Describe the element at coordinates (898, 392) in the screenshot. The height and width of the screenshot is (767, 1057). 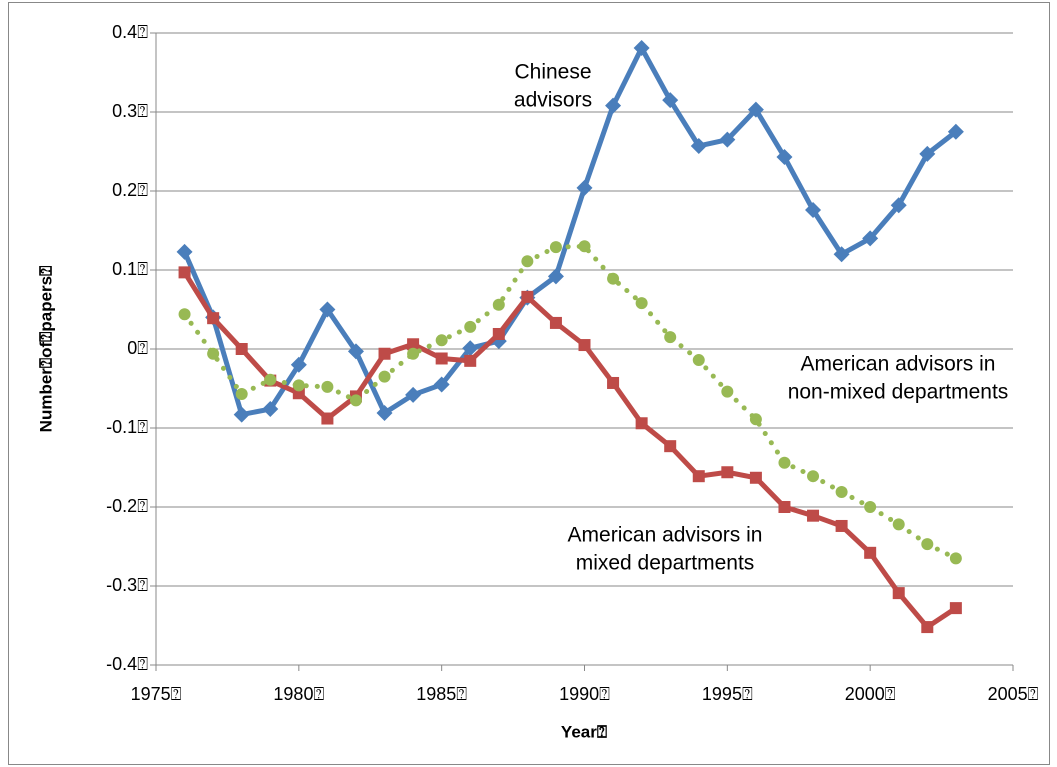
I see `annotation: non-mixed departments` at that location.